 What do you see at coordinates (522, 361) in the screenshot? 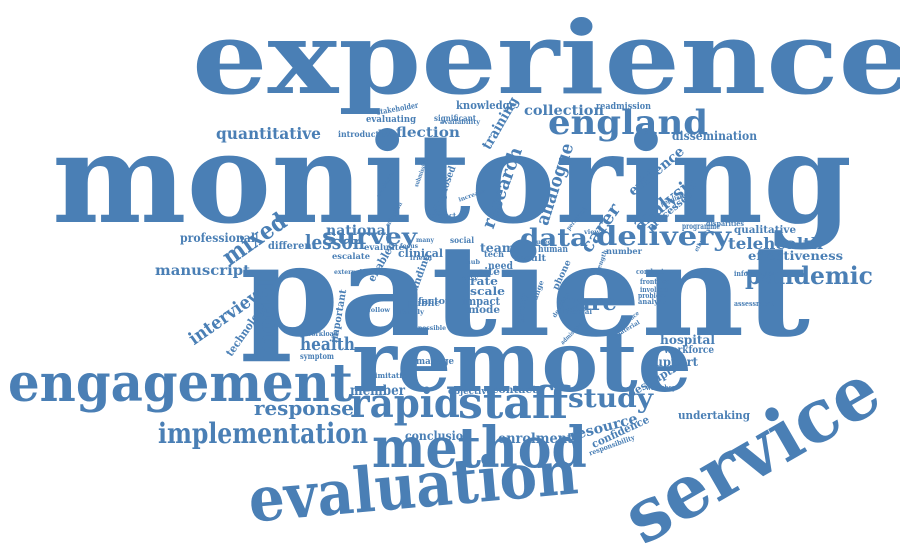
I see `word-remote: remote` at bounding box center [522, 361].